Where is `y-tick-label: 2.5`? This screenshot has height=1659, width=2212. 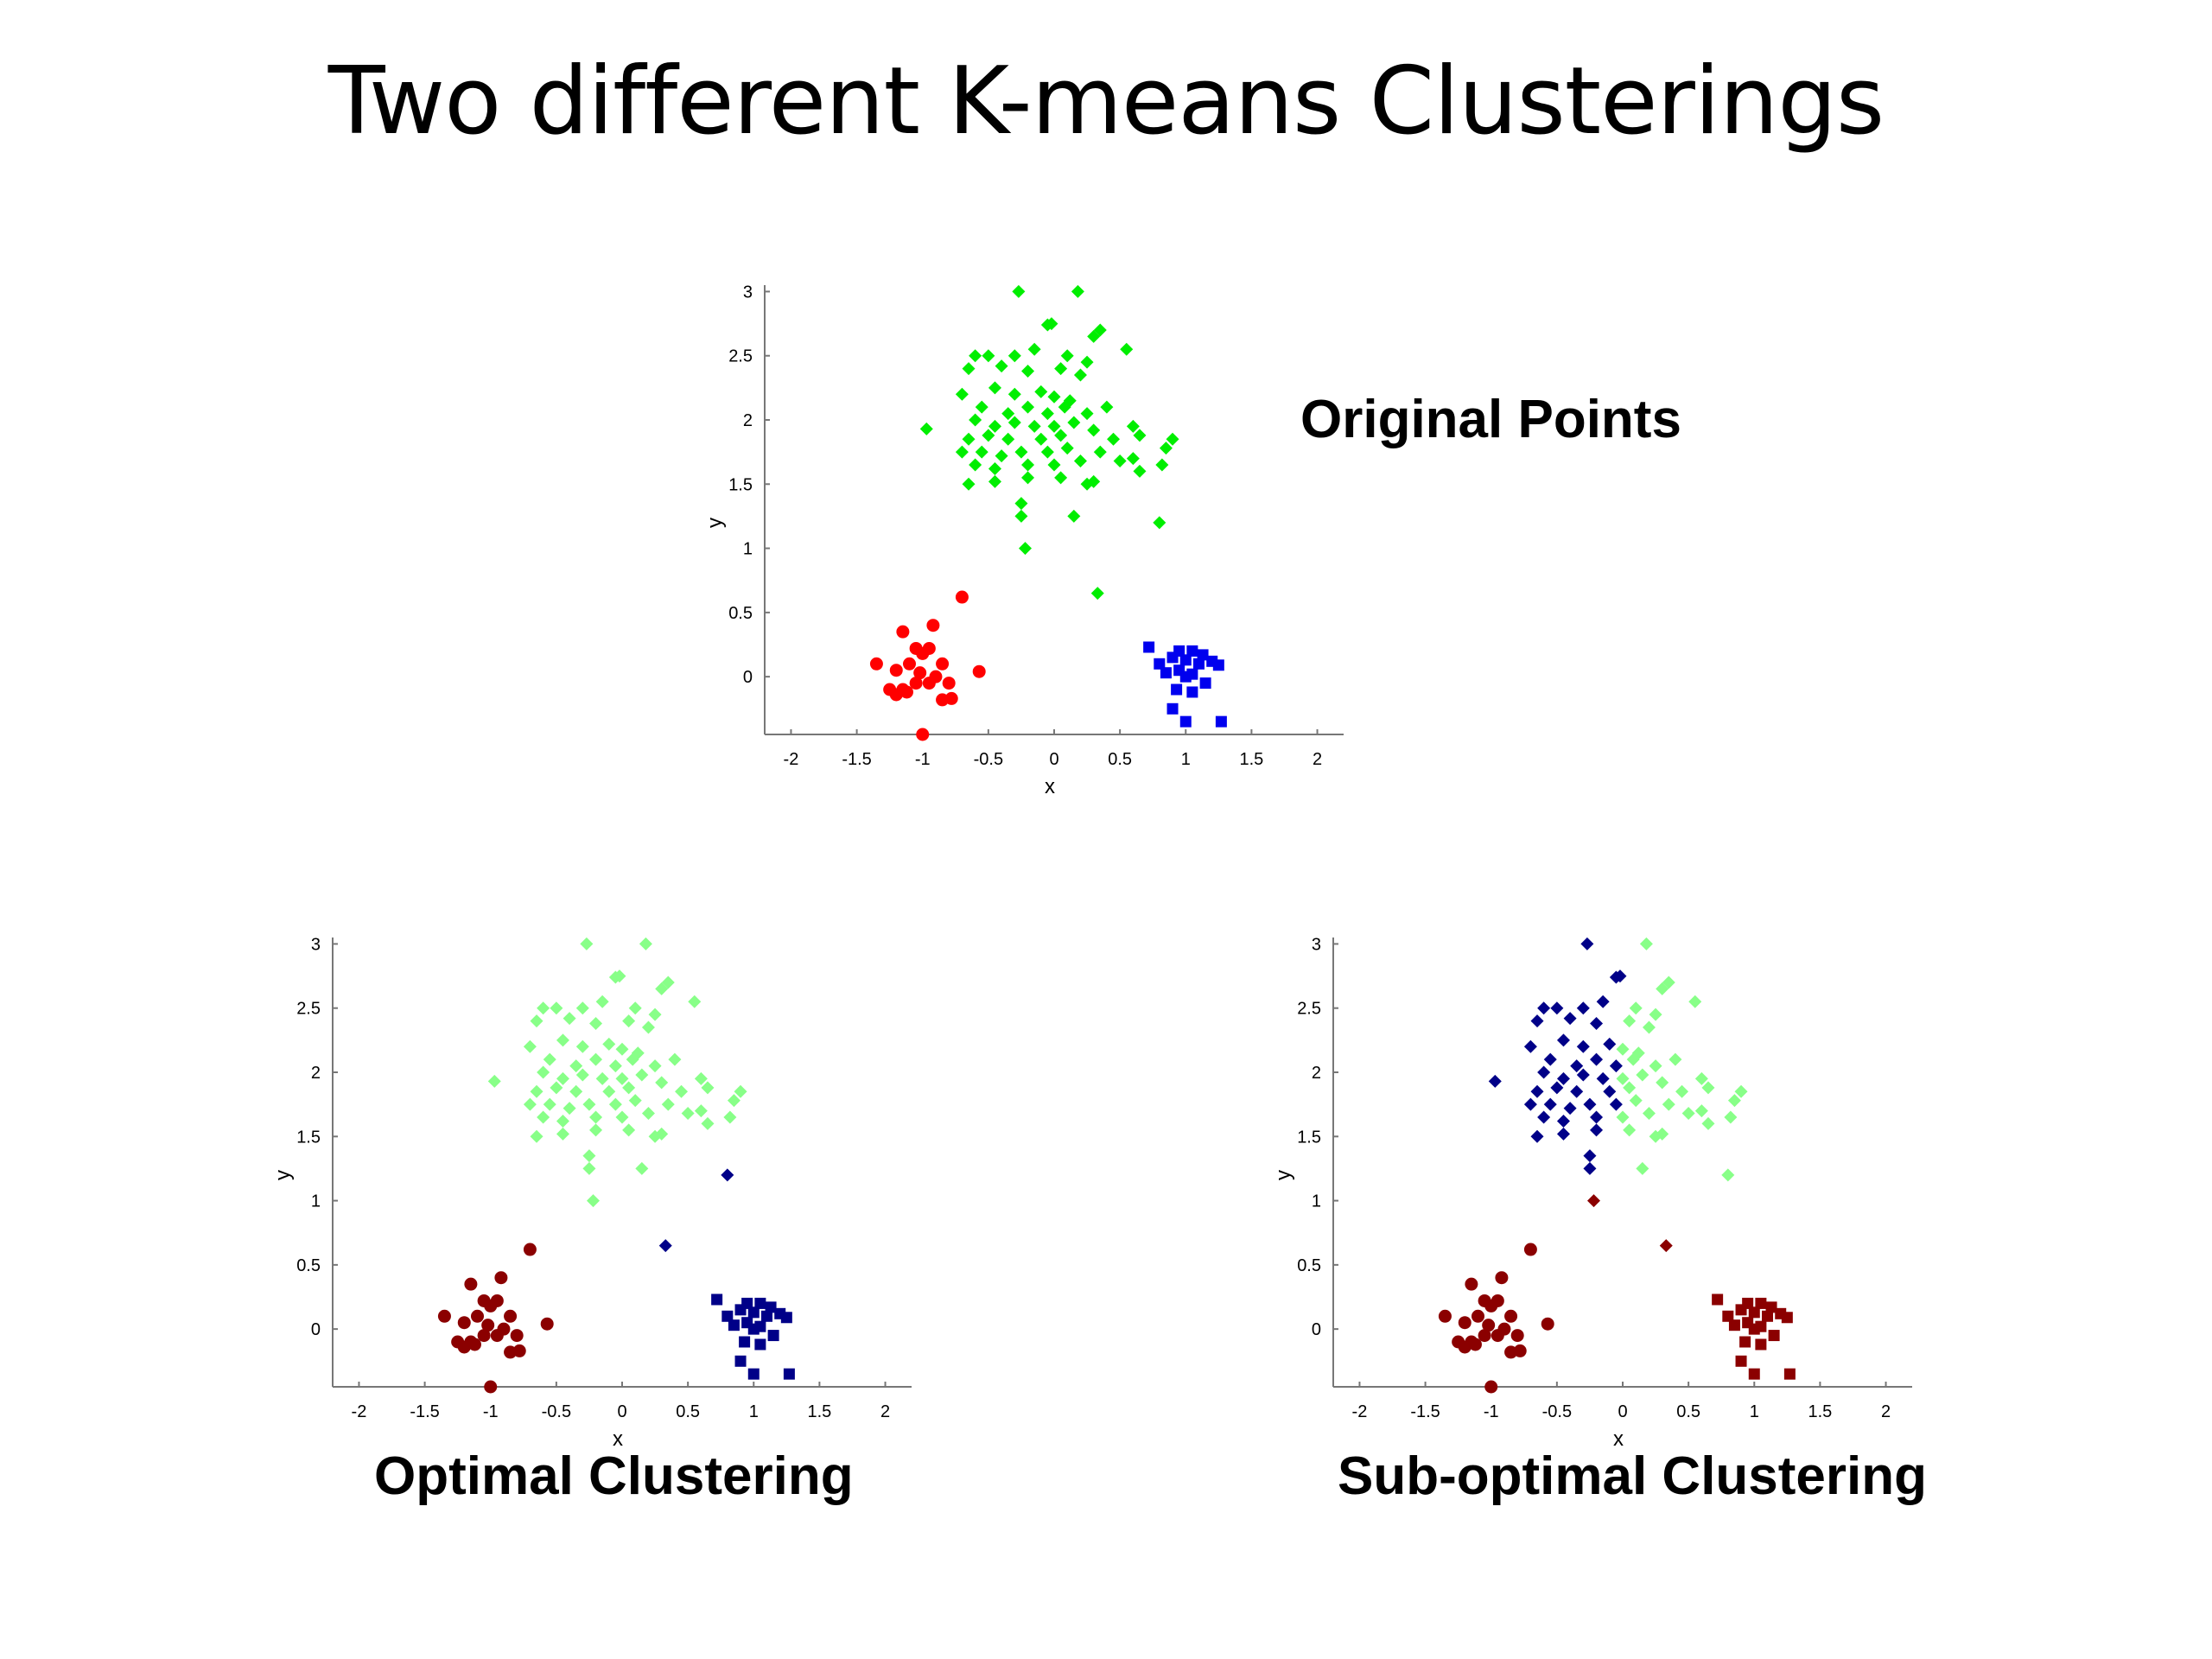
y-tick-label: 2.5 is located at coordinates (740, 356).